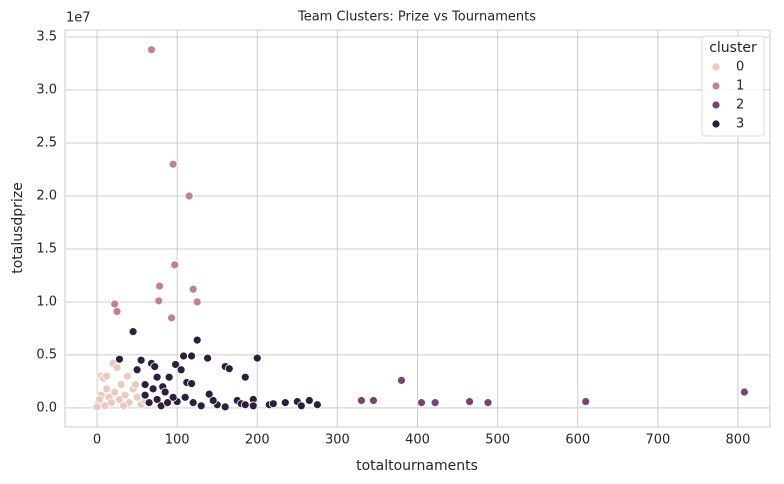 The image size is (784, 484). What do you see at coordinates (497, 440) in the screenshot?
I see `x-tick-label: 500` at bounding box center [497, 440].